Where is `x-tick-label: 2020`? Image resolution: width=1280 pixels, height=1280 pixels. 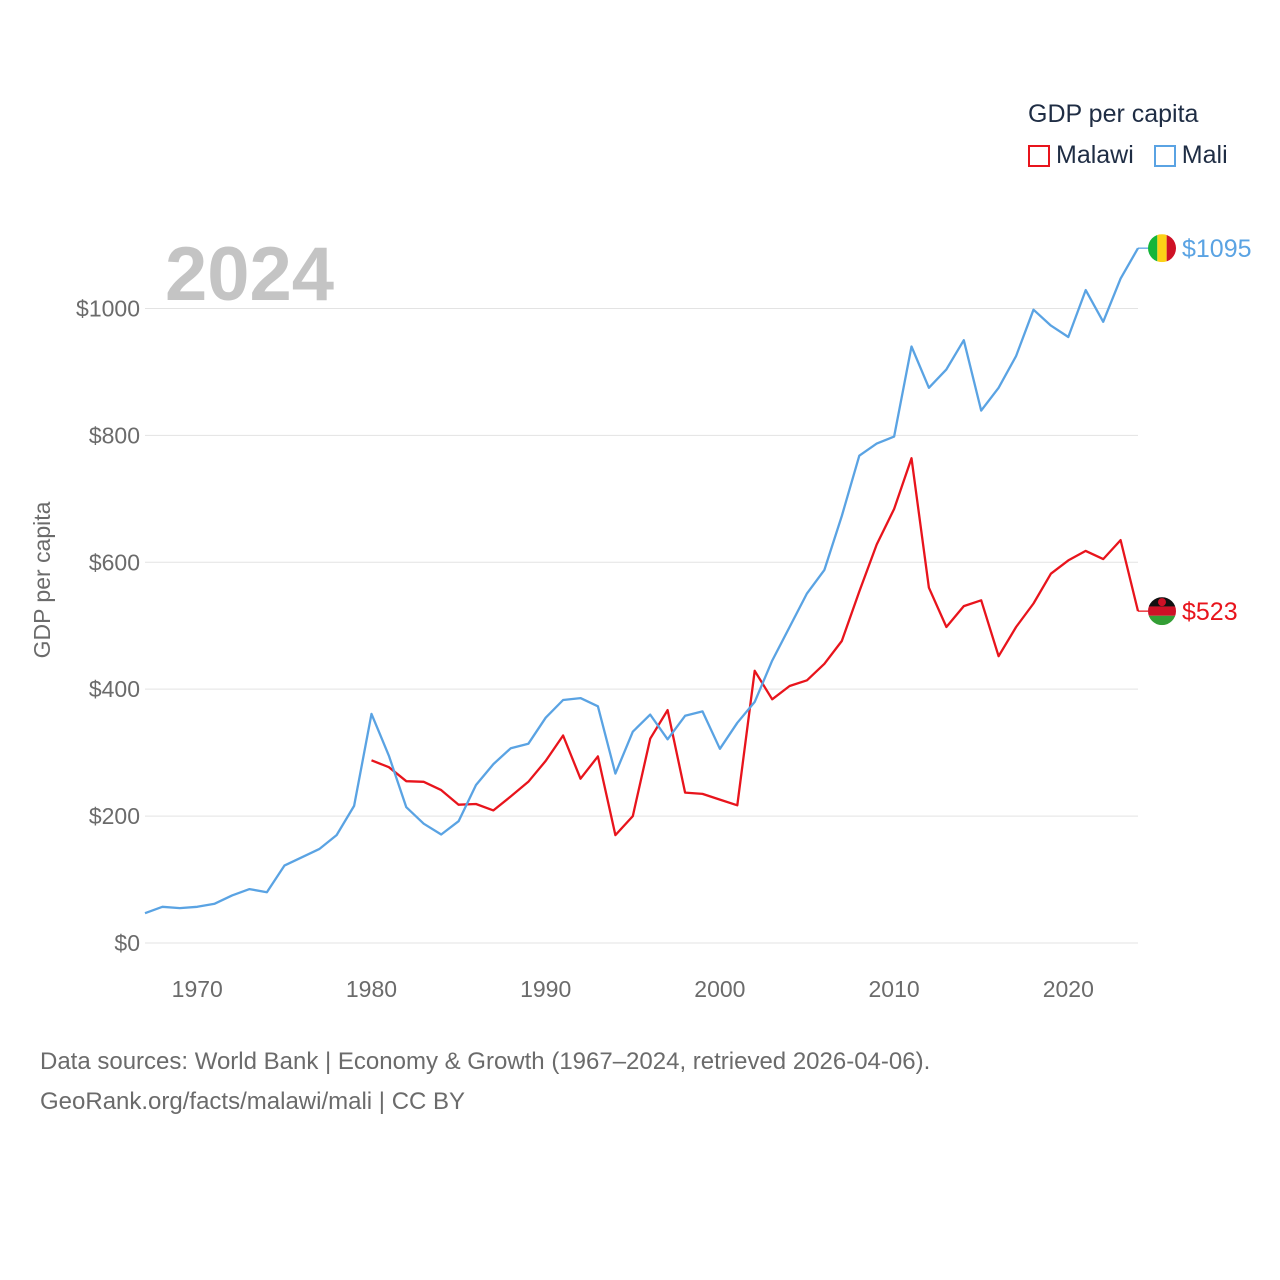 x-tick-label: 2020 is located at coordinates (1068, 989).